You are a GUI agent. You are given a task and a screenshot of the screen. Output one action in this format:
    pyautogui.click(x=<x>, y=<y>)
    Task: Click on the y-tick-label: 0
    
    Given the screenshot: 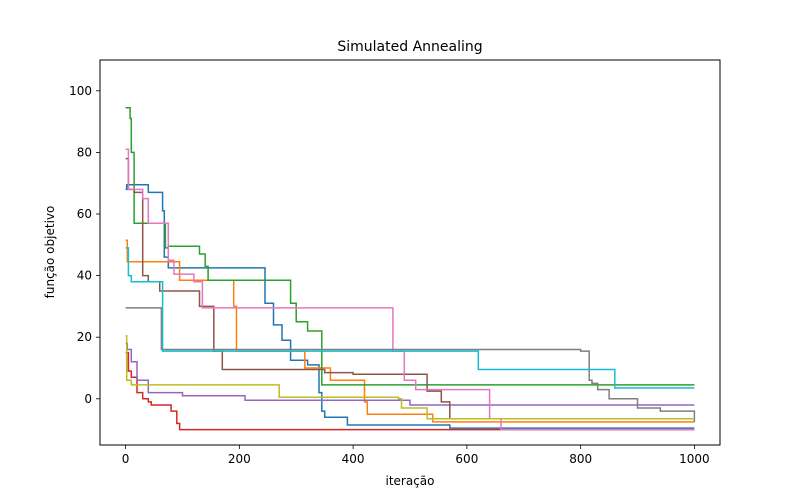 What is the action you would take?
    pyautogui.click(x=88, y=399)
    